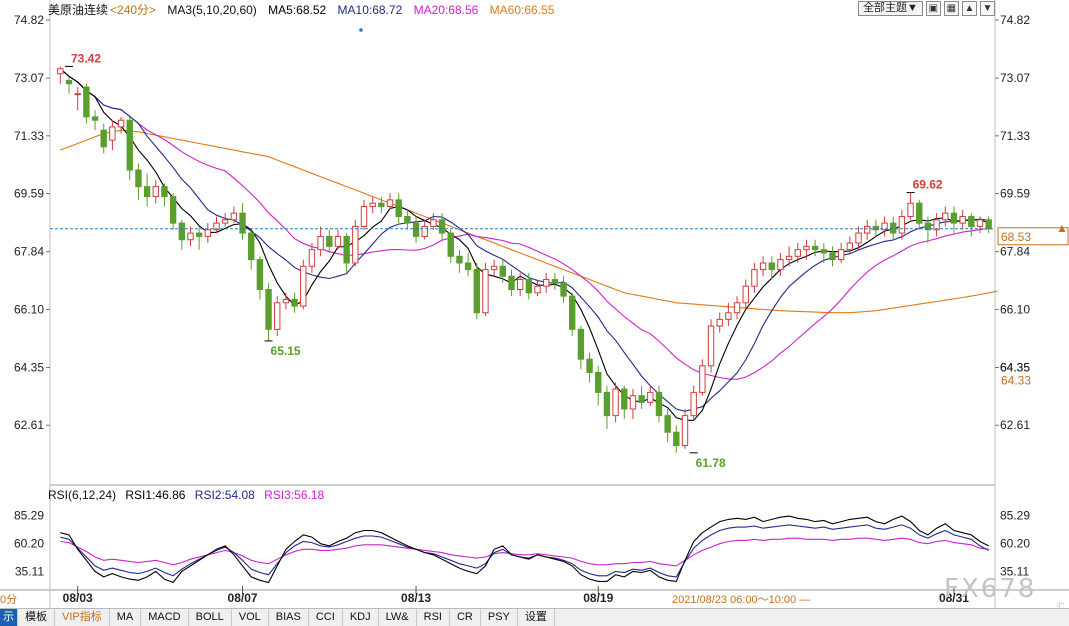  Describe the element at coordinates (370, 10) in the screenshot. I see `ma10-label: MA10:68.72` at that location.